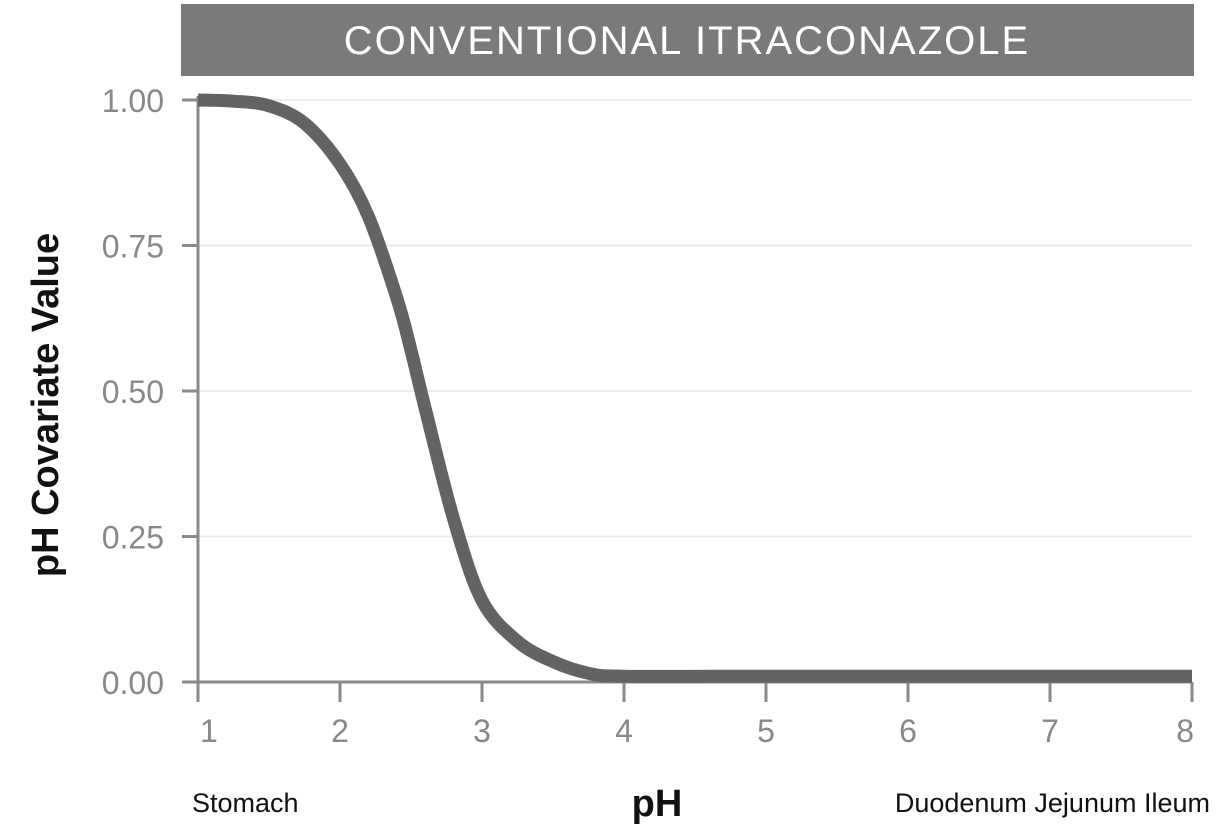  I want to click on x-axis-label: pH, so click(657, 804).